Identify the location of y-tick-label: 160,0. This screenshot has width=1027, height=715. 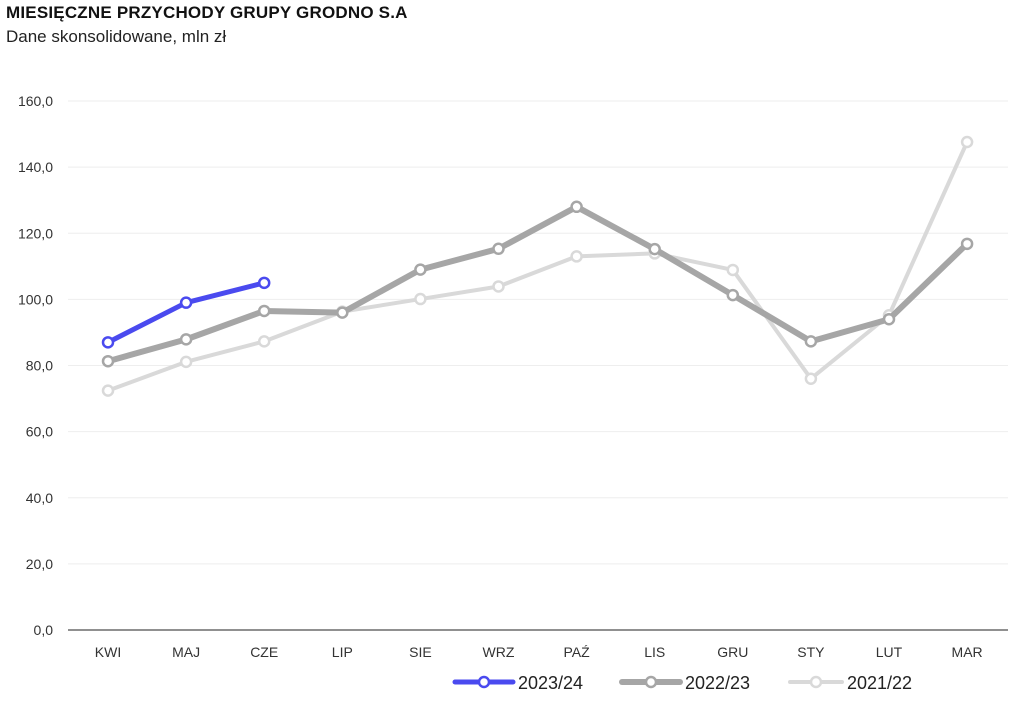
(35, 101).